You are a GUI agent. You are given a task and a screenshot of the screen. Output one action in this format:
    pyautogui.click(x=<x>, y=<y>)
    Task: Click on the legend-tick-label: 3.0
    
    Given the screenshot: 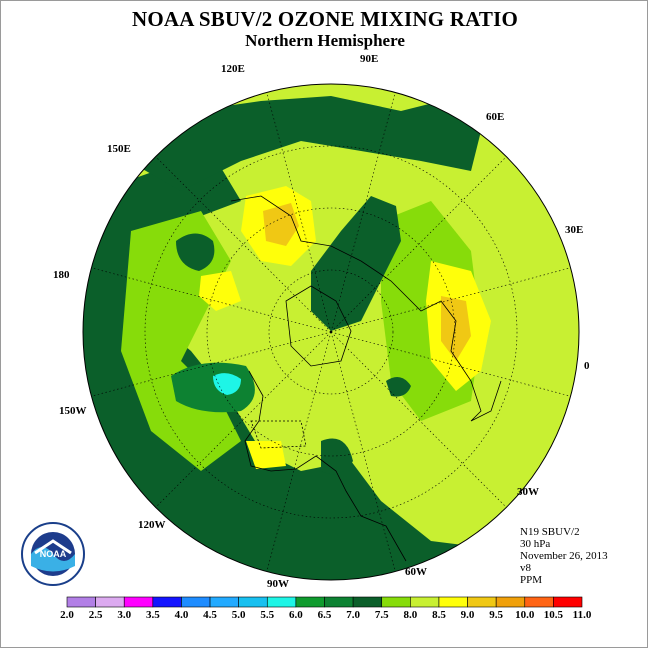 What is the action you would take?
    pyautogui.click(x=124, y=615)
    